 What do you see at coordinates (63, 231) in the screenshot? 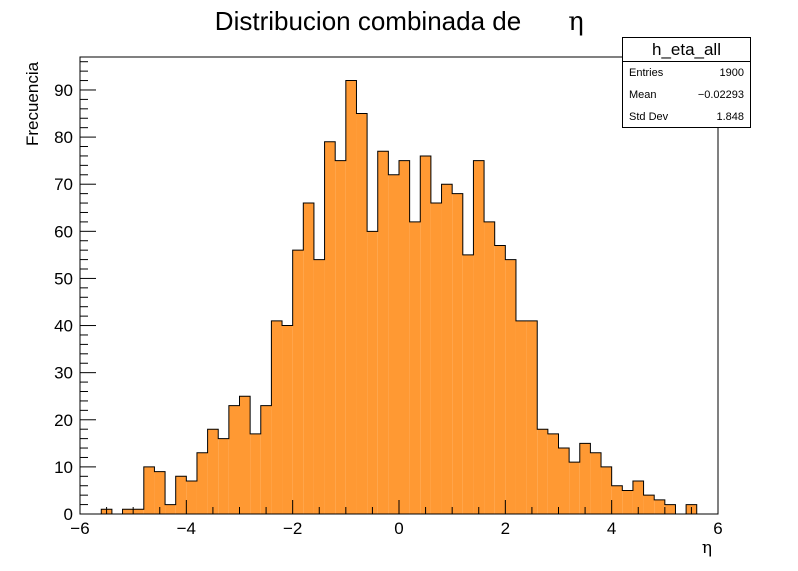
I see `y-tick-label: 60` at bounding box center [63, 231].